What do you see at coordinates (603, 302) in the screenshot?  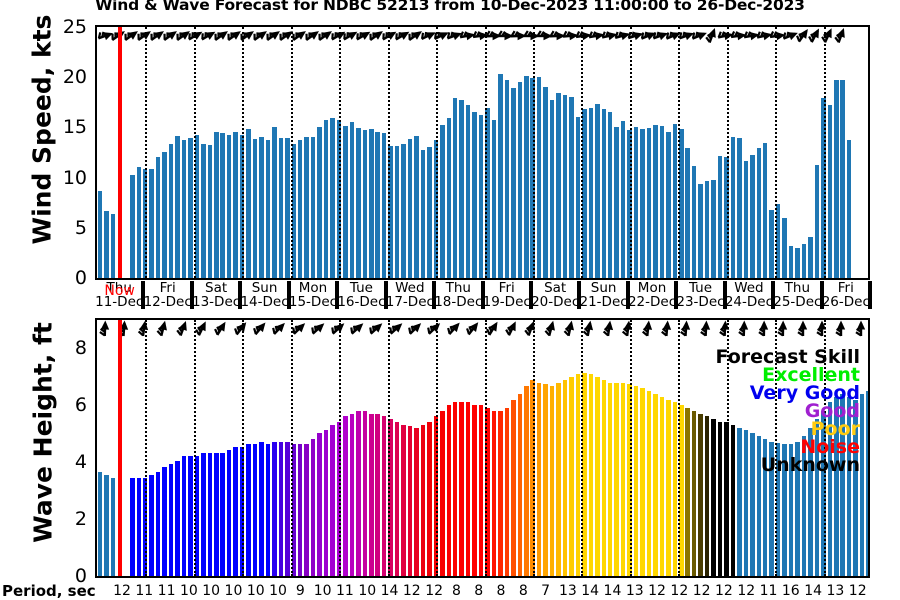 I see `day-date: 21-Dec` at bounding box center [603, 302].